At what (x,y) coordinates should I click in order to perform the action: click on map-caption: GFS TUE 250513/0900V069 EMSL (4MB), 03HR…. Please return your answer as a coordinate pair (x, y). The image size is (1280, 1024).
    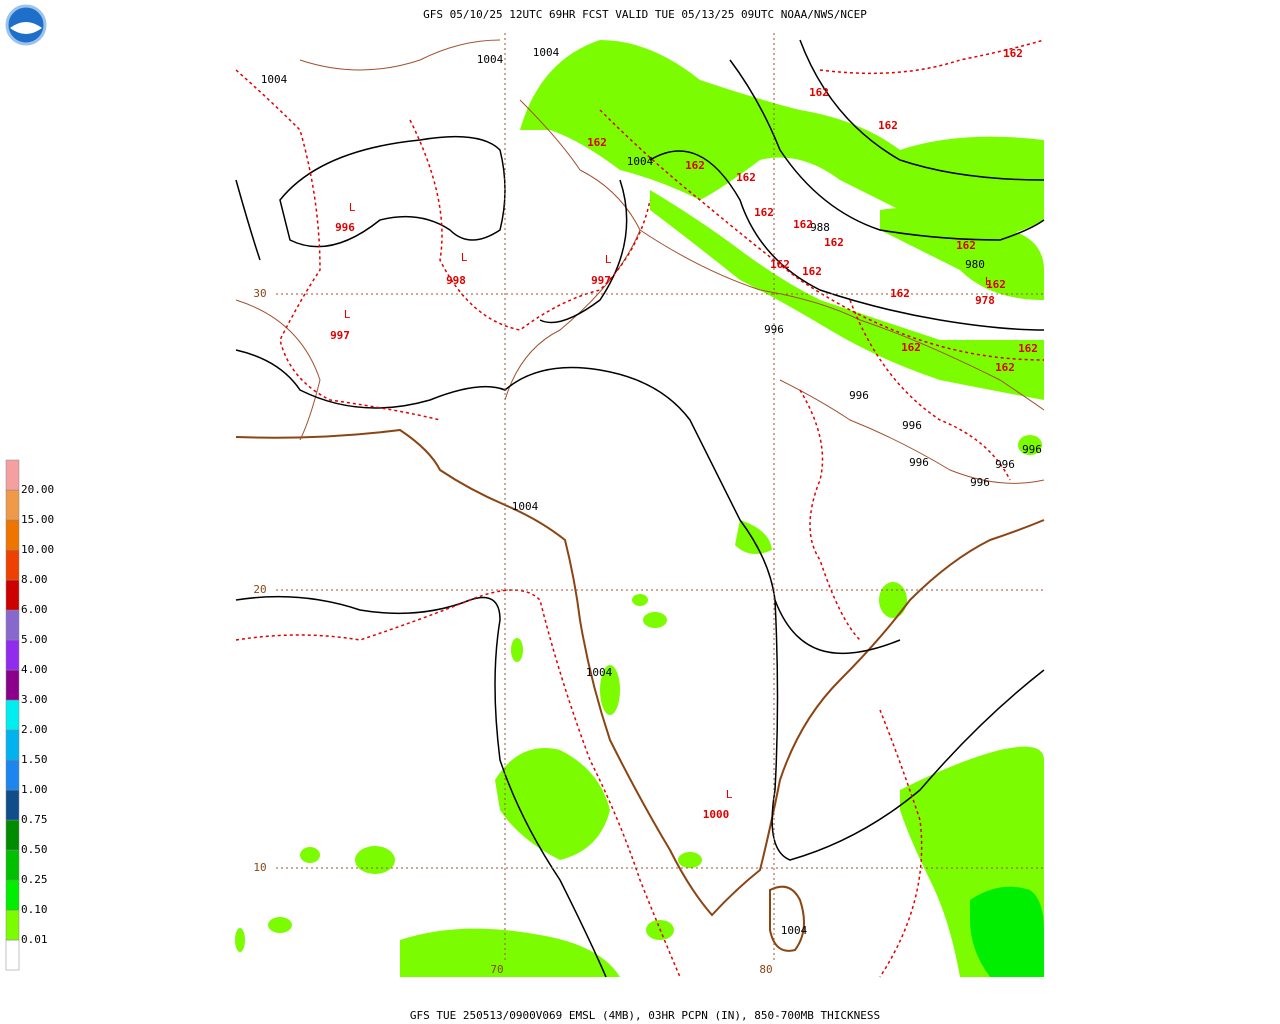
    Looking at the image, I should click on (645, 1015).